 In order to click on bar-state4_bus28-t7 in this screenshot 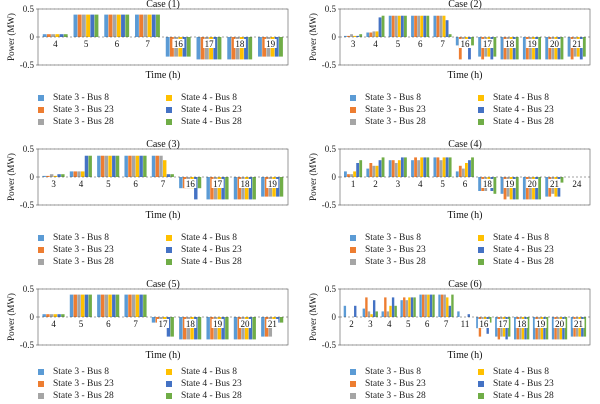, I will do `click(452, 305)`.